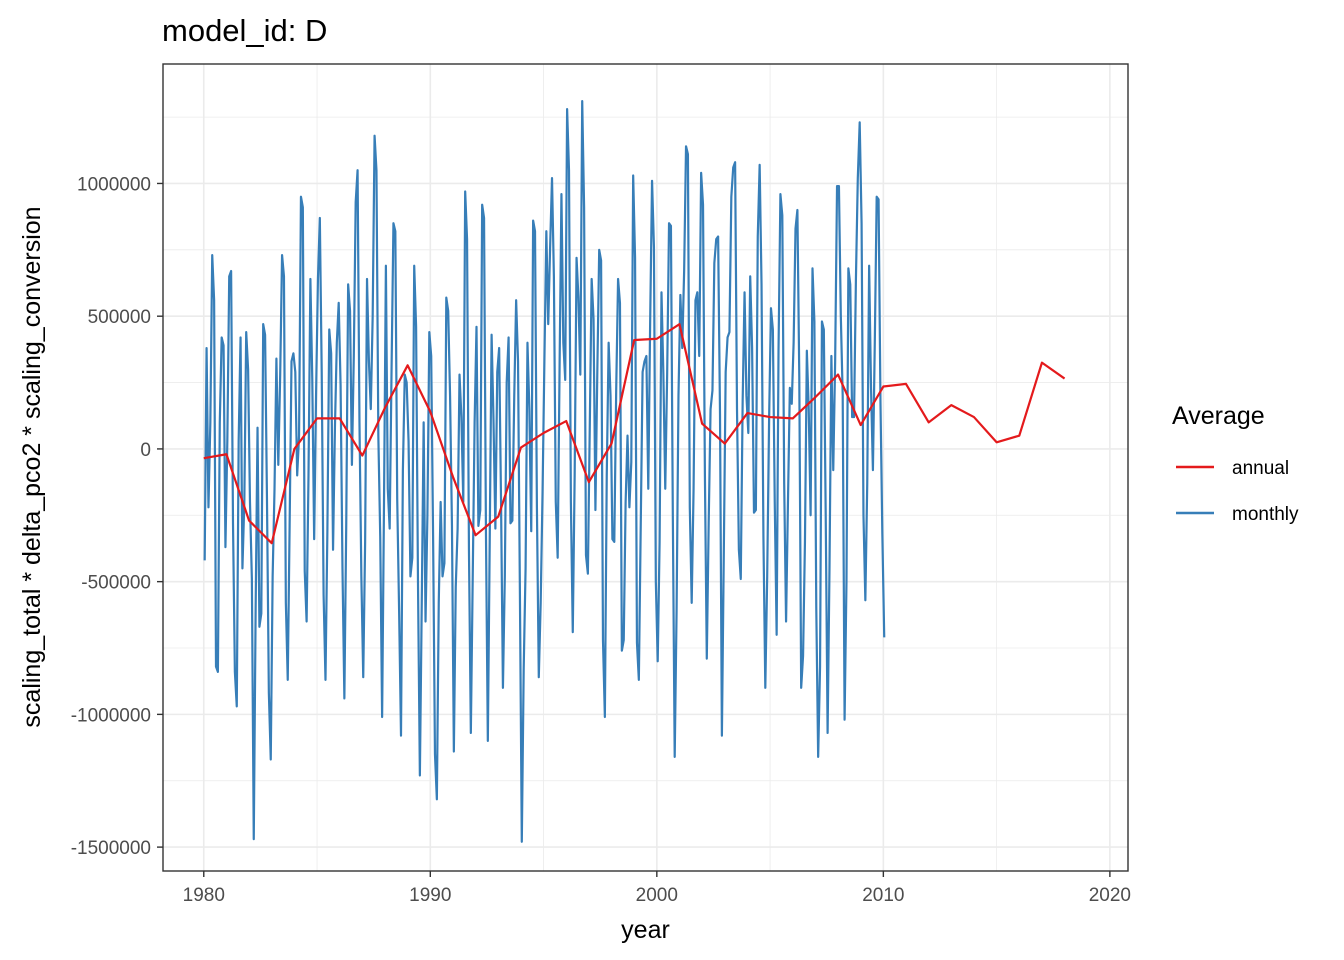 The image size is (1344, 960). Describe the element at coordinates (634, 434) in the screenshot. I see `series-line-annual` at that location.